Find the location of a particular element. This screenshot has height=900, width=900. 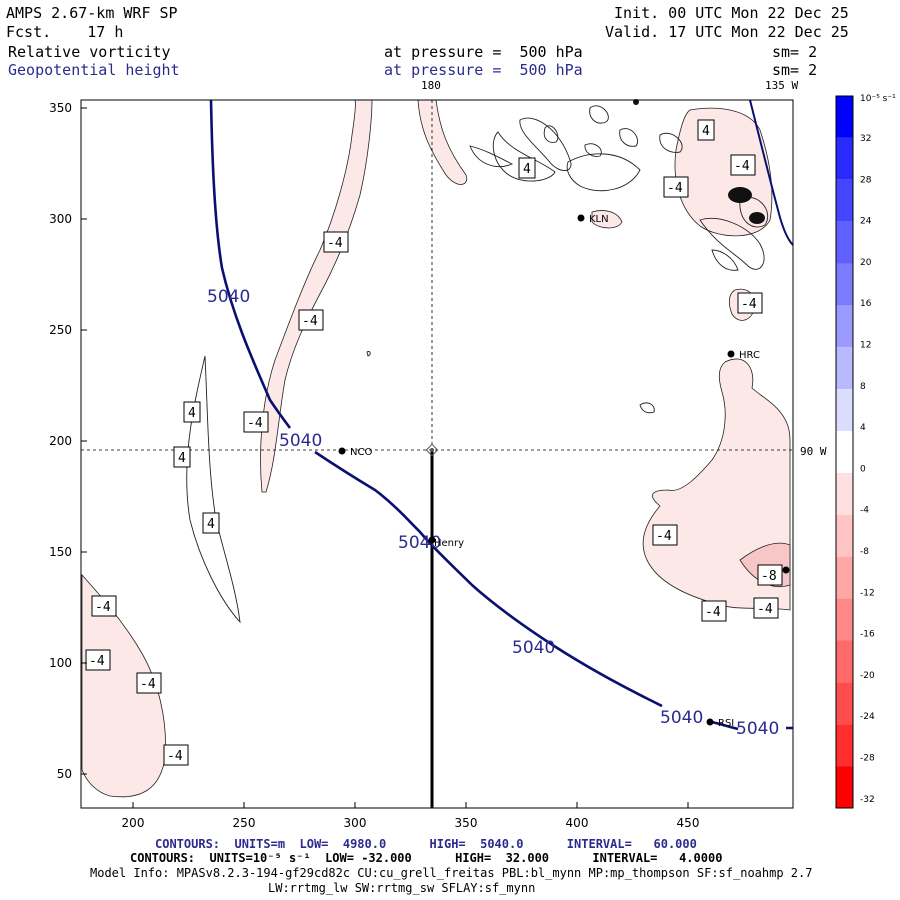

y-tick-label: 200 is located at coordinates (60, 441).